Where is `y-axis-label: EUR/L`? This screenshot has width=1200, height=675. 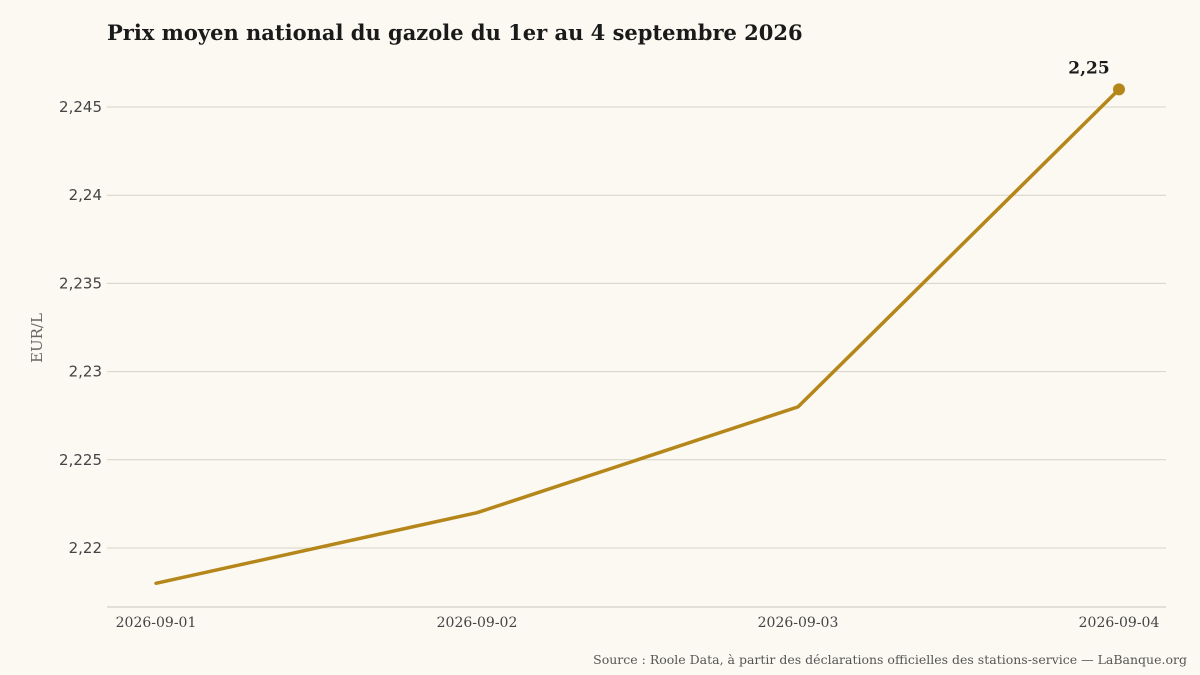 y-axis-label: EUR/L is located at coordinates (37, 338).